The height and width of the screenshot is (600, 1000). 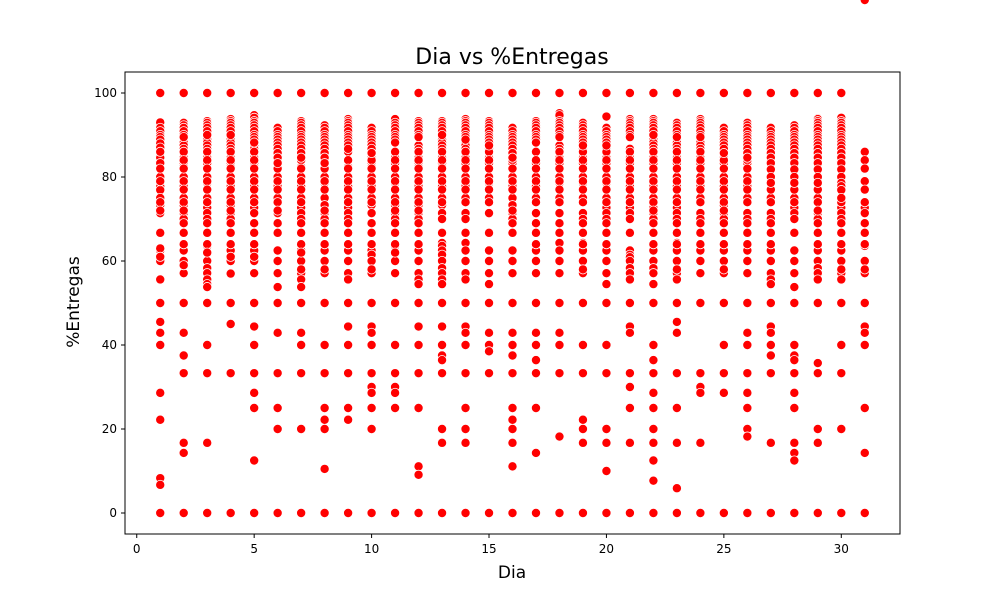 I want to click on y-tick-label: 80, so click(x=109, y=177).